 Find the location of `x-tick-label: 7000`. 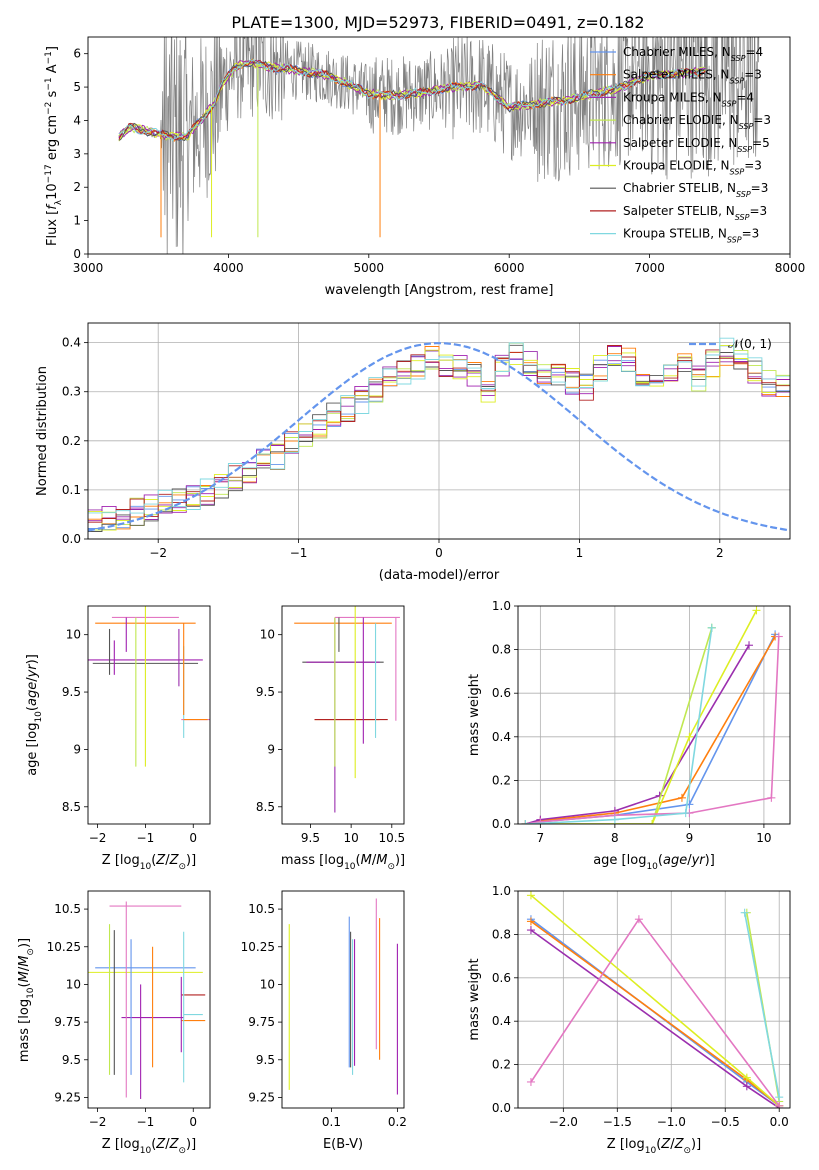

x-tick-label: 7000 is located at coordinates (649, 268).